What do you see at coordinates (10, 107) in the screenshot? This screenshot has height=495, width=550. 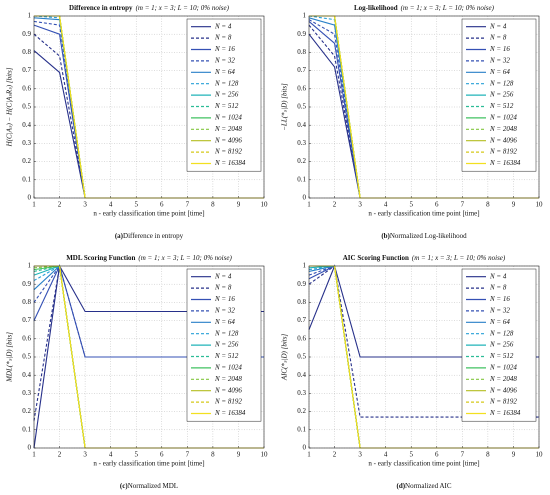 I see `y-axis-label: H(C|Aₛ) − H(C|AₛRₛ) [bits]` at bounding box center [10, 107].